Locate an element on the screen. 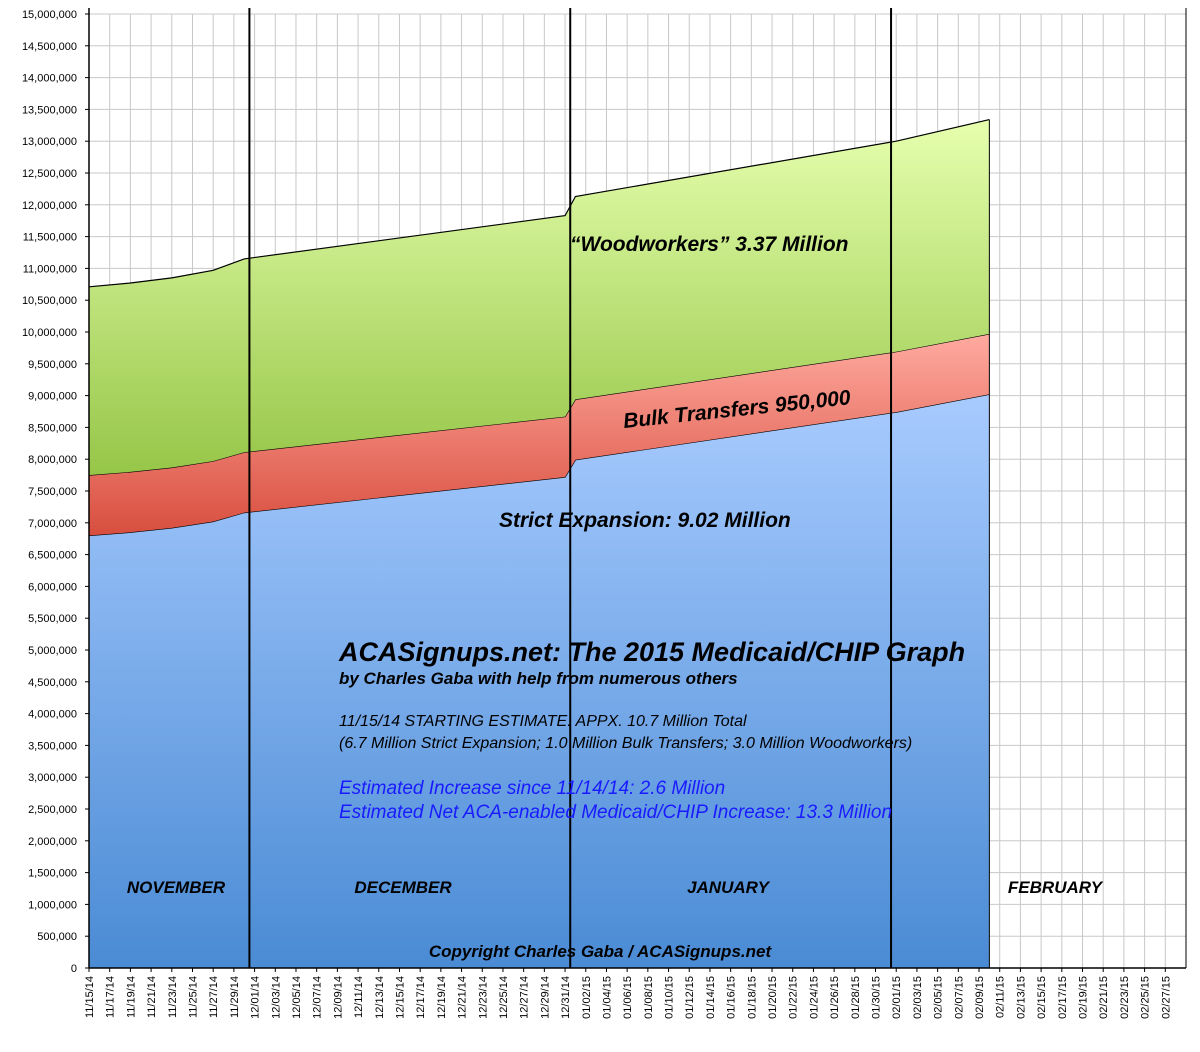 Image resolution: width=1200 pixels, height=1052 pixels. y-tick-label: 2,000,000 is located at coordinates (52, 842).